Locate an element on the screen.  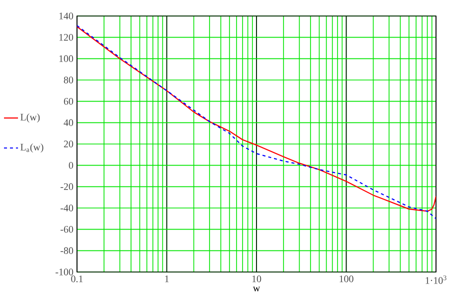
y-tick-label: 40 is located at coordinates (69, 122).